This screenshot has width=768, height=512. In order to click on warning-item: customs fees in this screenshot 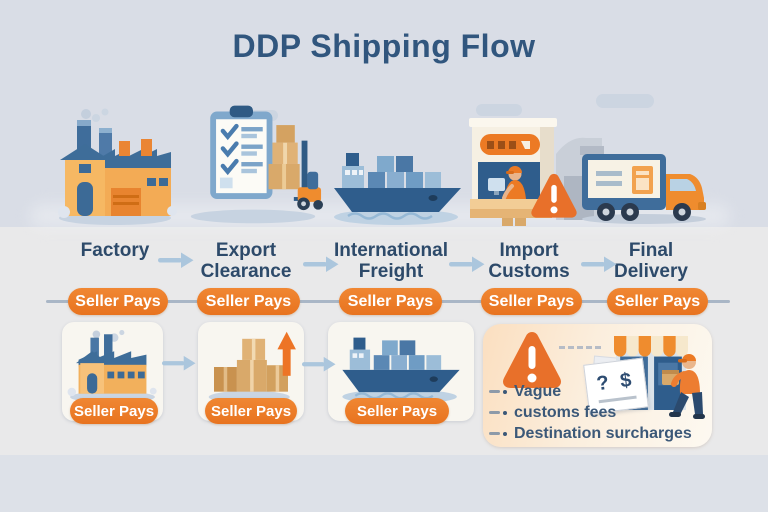, I will do `click(590, 412)`.